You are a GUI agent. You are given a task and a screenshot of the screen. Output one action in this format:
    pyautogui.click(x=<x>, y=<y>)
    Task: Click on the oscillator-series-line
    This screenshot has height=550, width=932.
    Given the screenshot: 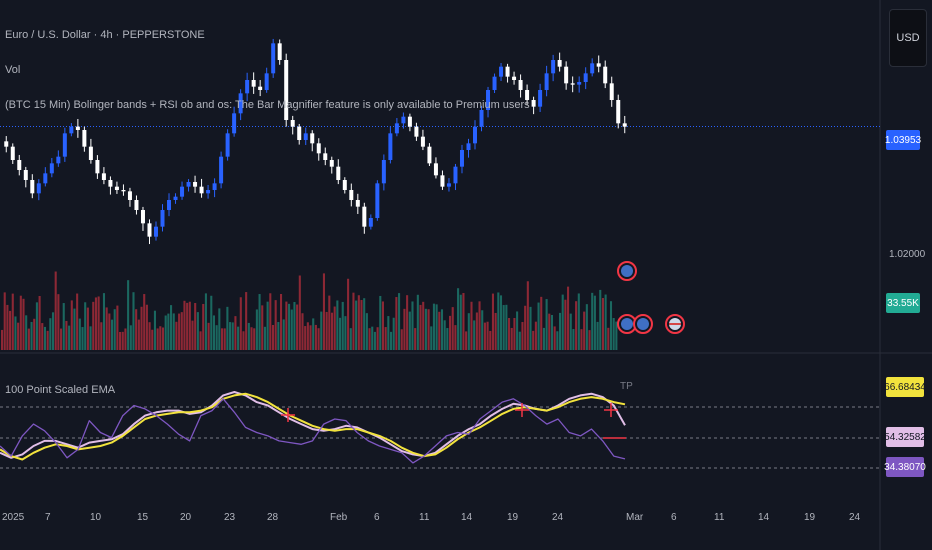 What is the action you would take?
    pyautogui.click(x=313, y=425)
    